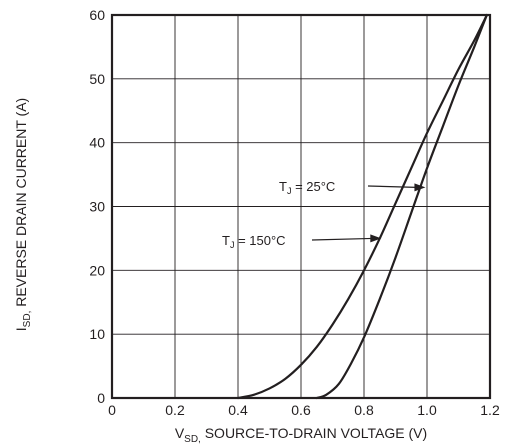  What do you see at coordinates (21, 204) in the screenshot?
I see `y-axis-label-rest: REVERSE DRAIN CURRENT (A)` at bounding box center [21, 204].